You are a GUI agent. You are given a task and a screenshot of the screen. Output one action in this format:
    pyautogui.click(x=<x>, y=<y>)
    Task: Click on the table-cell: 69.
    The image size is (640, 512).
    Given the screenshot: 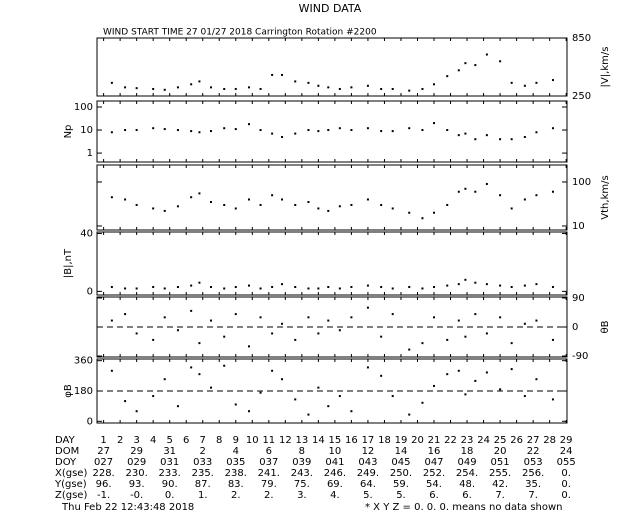 What is the action you would take?
    pyautogui.click(x=335, y=484)
    